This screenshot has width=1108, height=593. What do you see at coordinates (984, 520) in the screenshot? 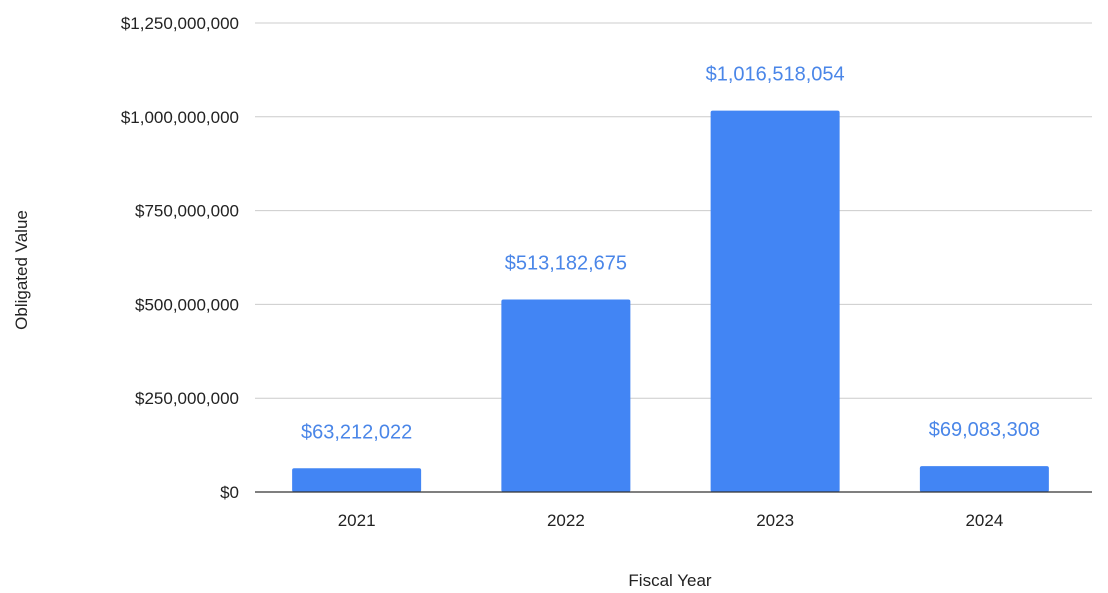
I see `x-tick-label-2024: 2024` at bounding box center [984, 520].